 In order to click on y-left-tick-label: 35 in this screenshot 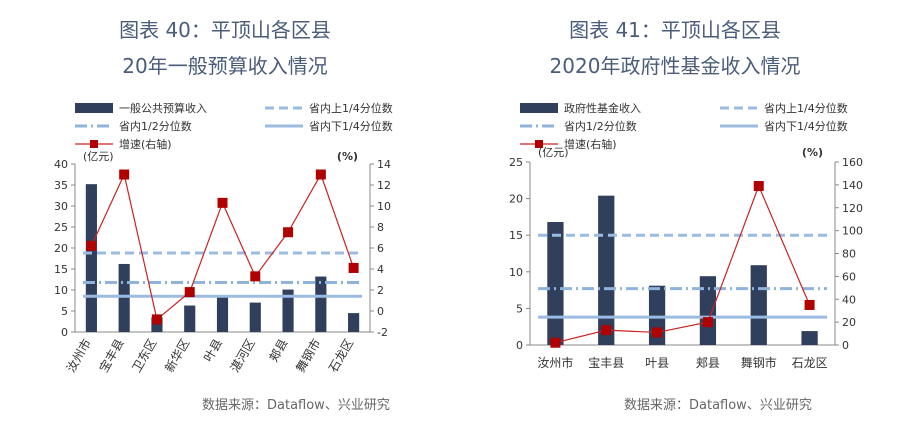, I will do `click(61, 185)`.